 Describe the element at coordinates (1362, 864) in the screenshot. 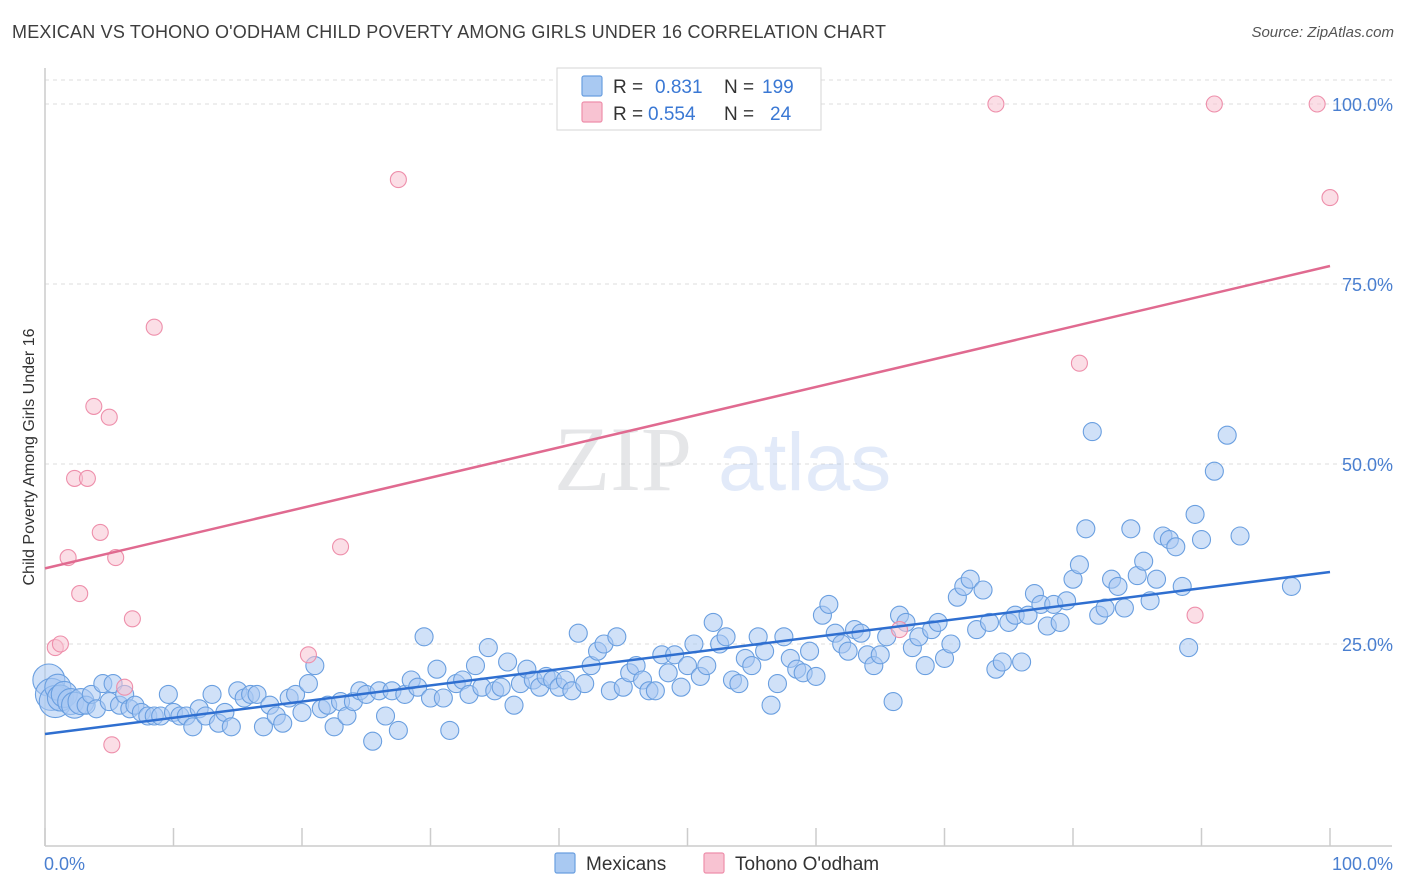

I see `x-tick-label-1: 100.0%` at that location.